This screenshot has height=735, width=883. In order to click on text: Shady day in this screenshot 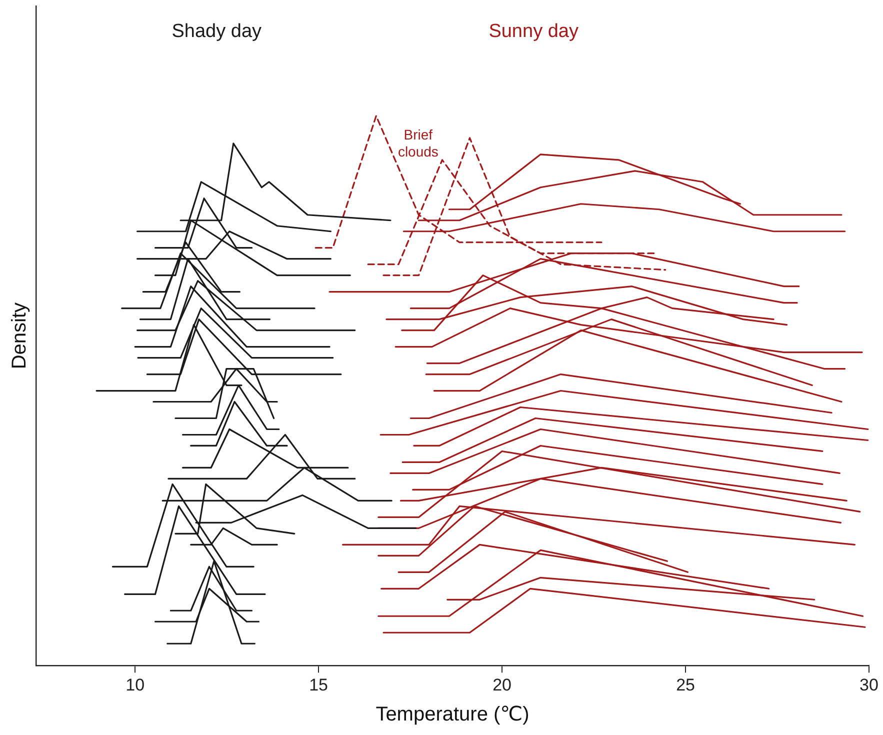, I will do `click(217, 31)`.